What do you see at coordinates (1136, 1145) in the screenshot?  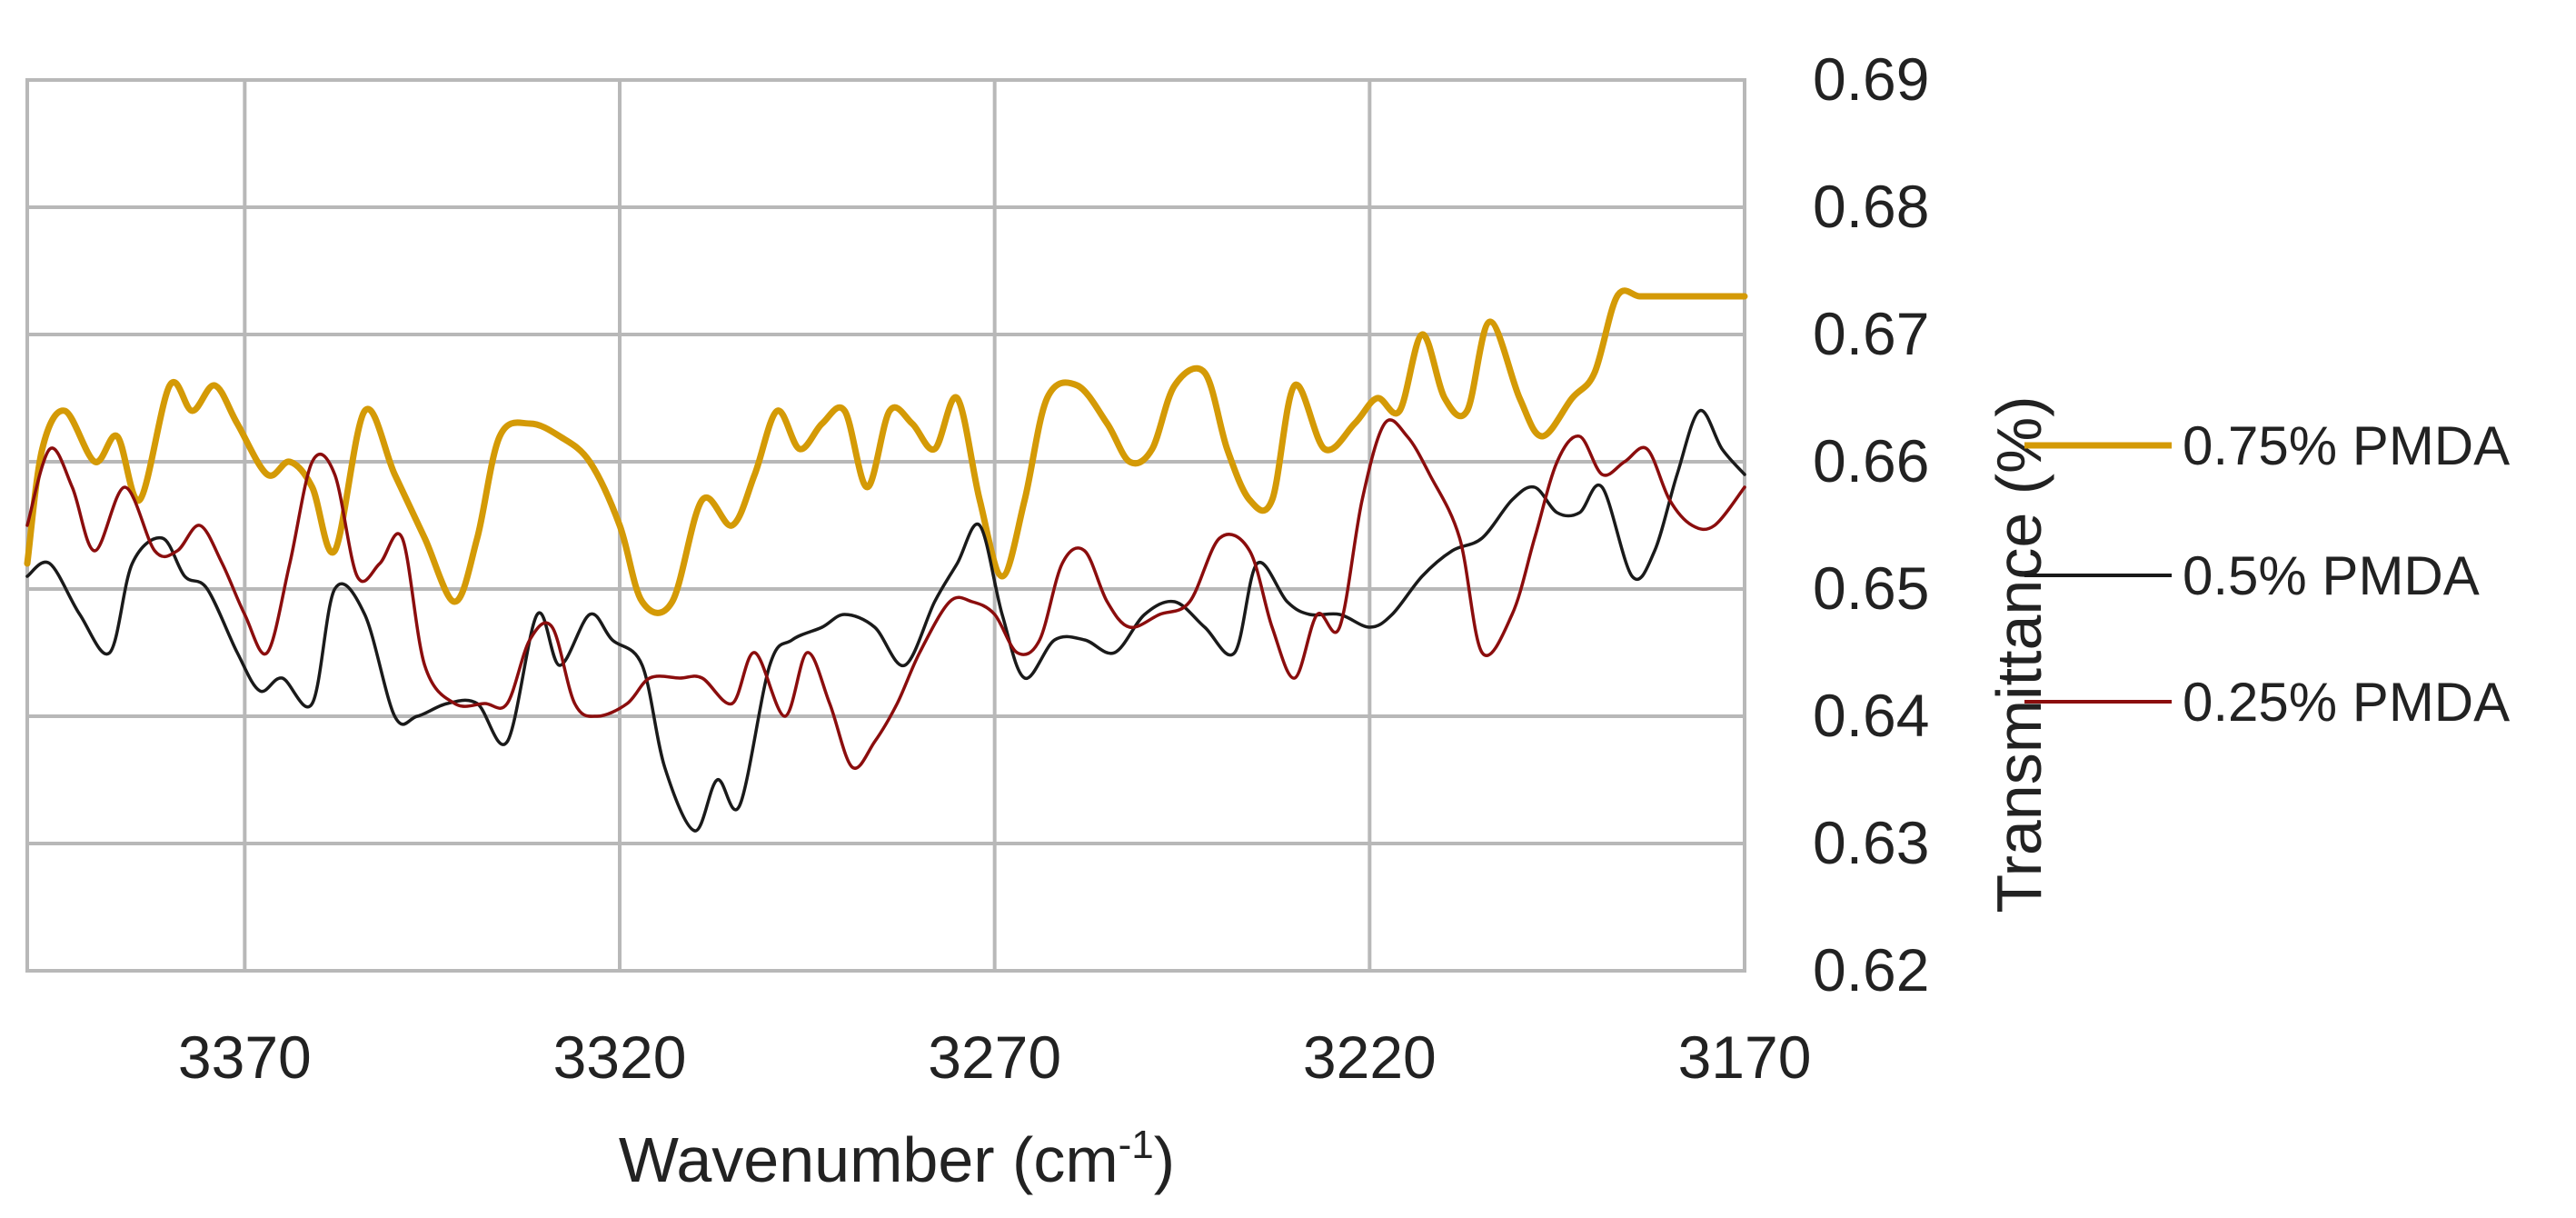 I see `x-axis-title-superscript: -1` at bounding box center [1136, 1145].